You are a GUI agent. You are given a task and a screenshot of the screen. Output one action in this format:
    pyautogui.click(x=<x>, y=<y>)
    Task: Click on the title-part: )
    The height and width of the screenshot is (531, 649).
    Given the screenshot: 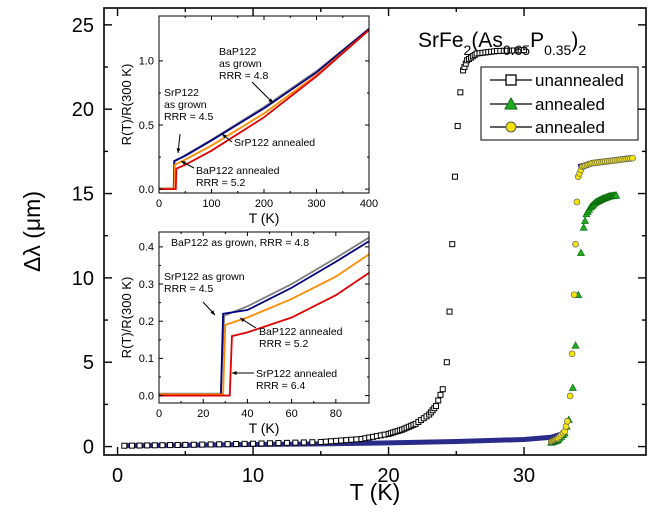 What is the action you would take?
    pyautogui.click(x=574, y=40)
    